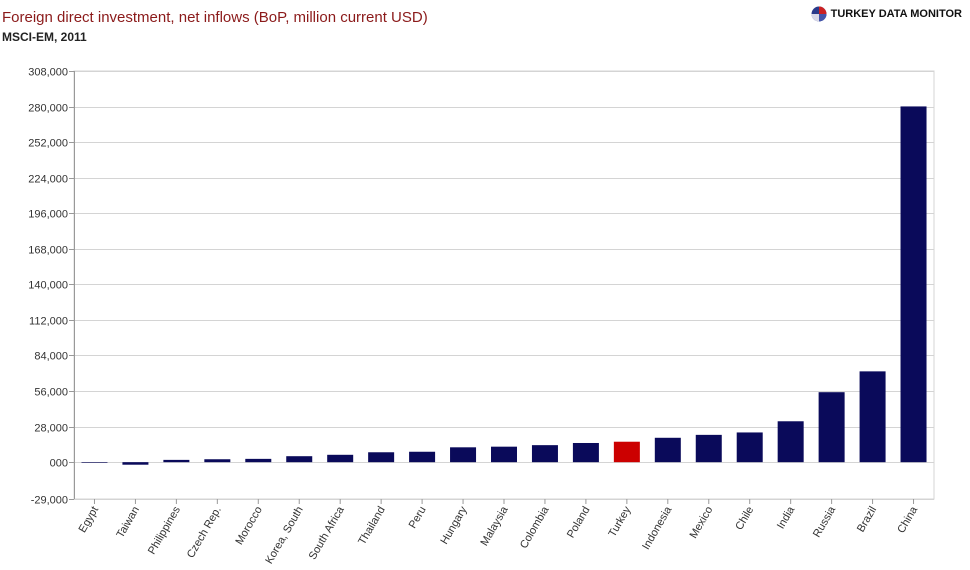 The image size is (970, 570). Describe the element at coordinates (418, 518) in the screenshot. I see `x-tick-label: Peru` at that location.